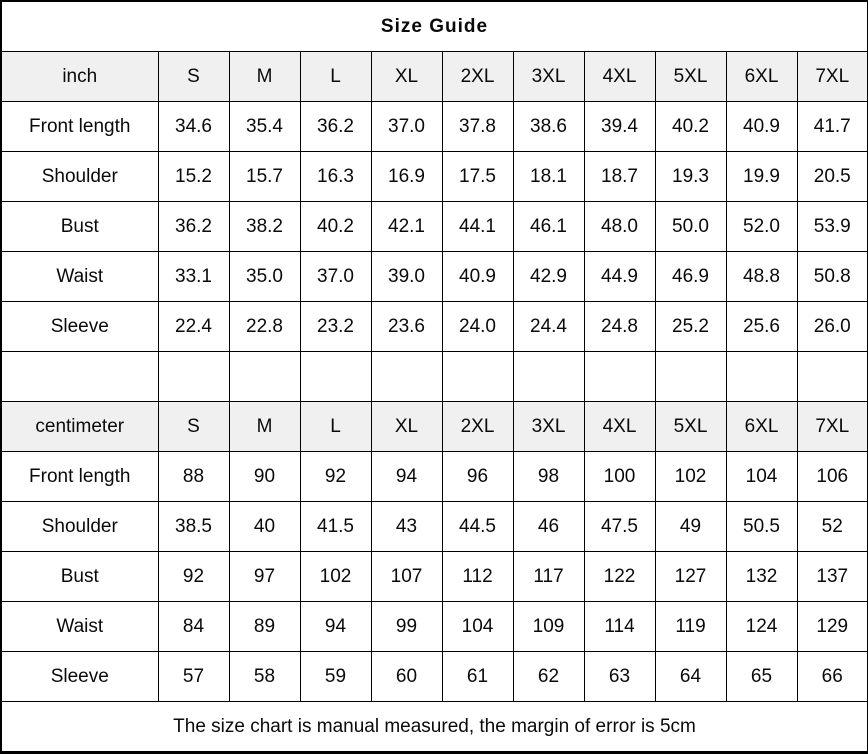  I want to click on measurement-value-cell: 19.9, so click(761, 176).